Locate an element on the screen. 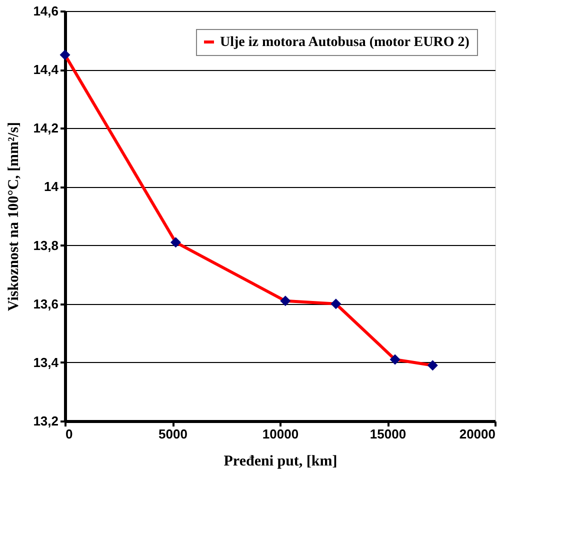 This screenshot has height=535, width=566. y-axis-title: Viskoznost na 100°C, [mm²/s] is located at coordinates (14, 217).